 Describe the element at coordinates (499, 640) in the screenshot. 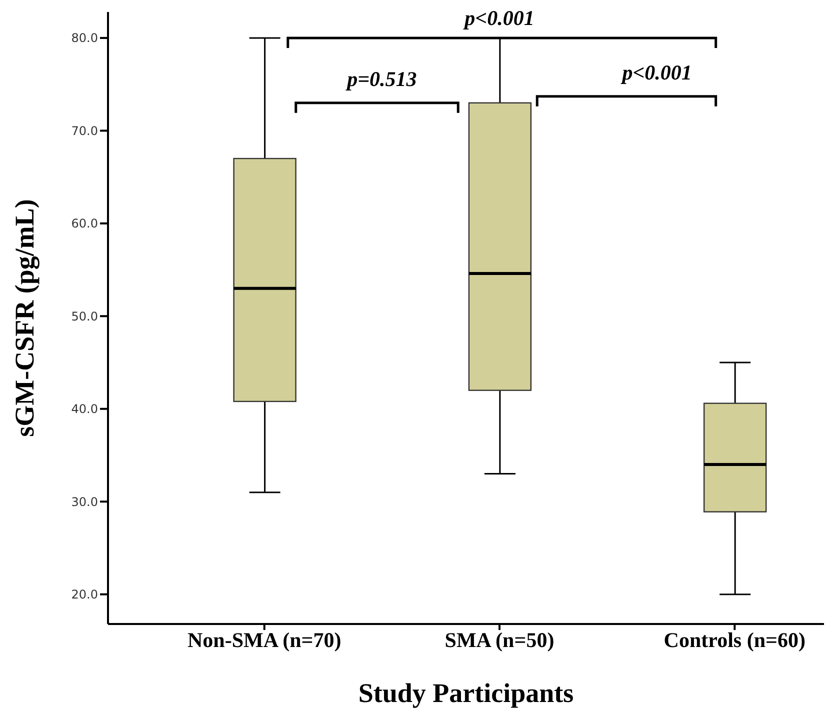

I see `x-tick-label: SMA (n=50)` at that location.